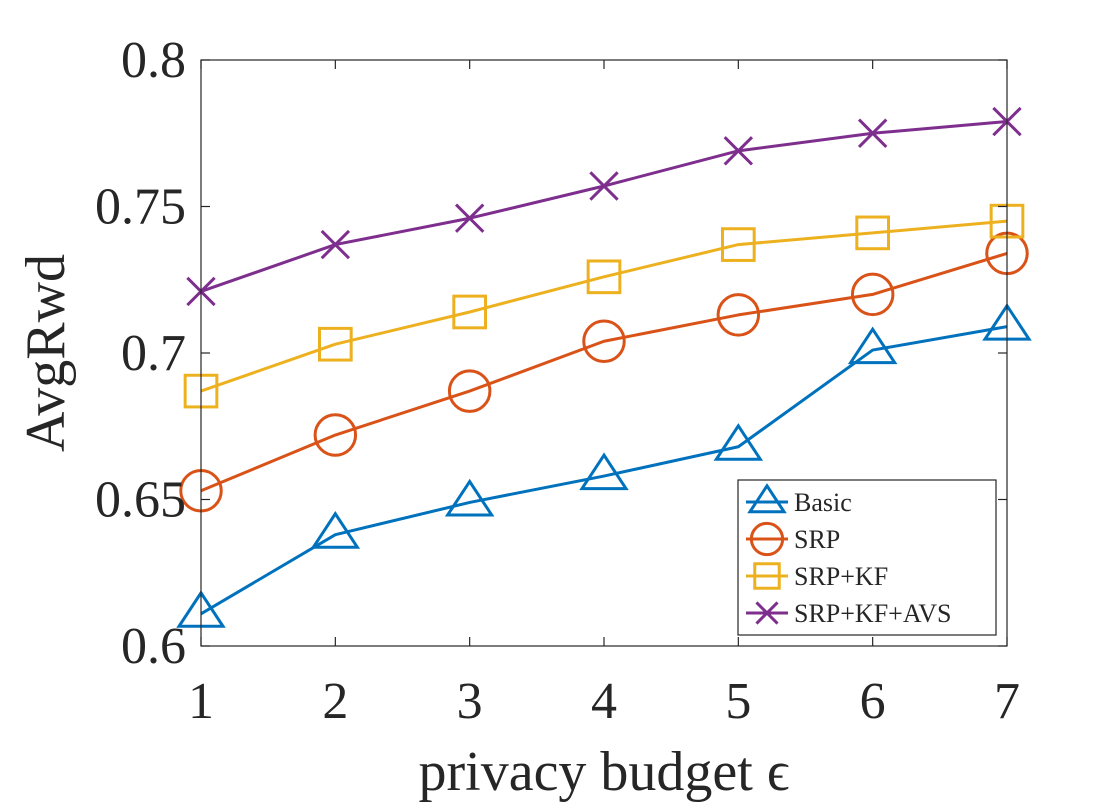 This screenshot has width=1114, height=805. What do you see at coordinates (604, 772) in the screenshot?
I see `x-axis-label: privacy budget ϵ` at bounding box center [604, 772].